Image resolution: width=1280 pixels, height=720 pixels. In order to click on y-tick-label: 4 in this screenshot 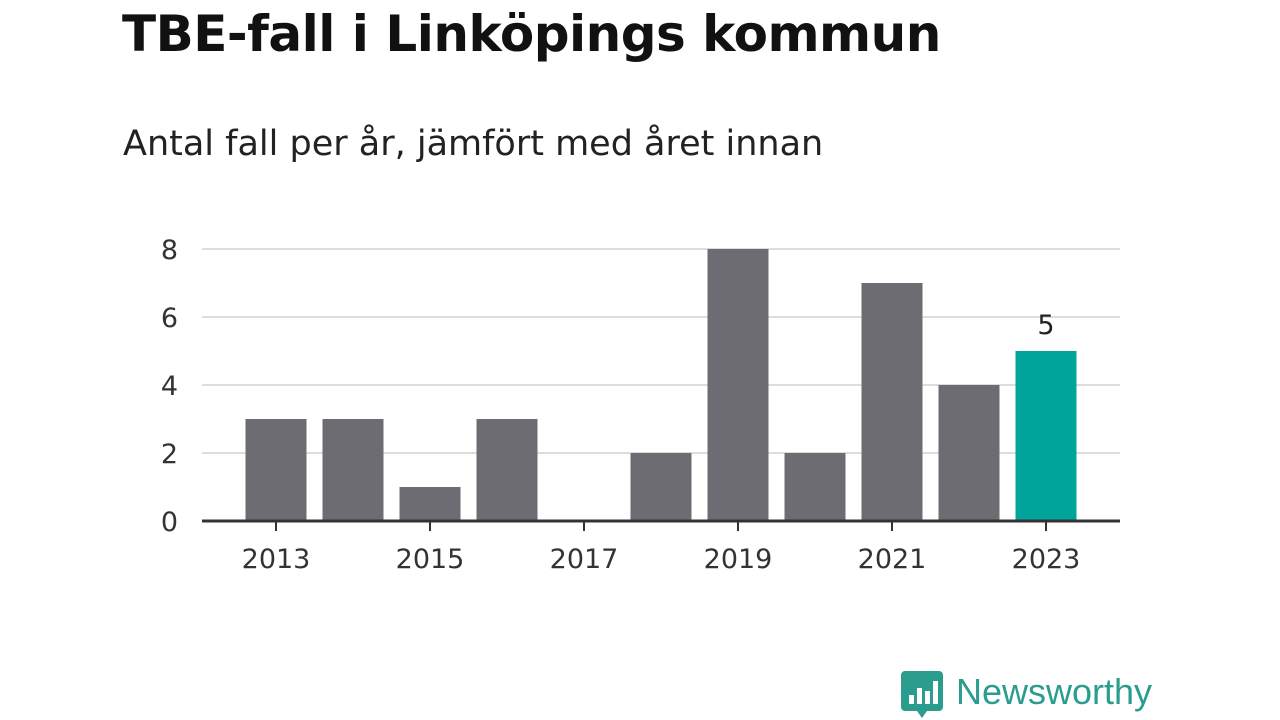, I will do `click(169, 386)`.